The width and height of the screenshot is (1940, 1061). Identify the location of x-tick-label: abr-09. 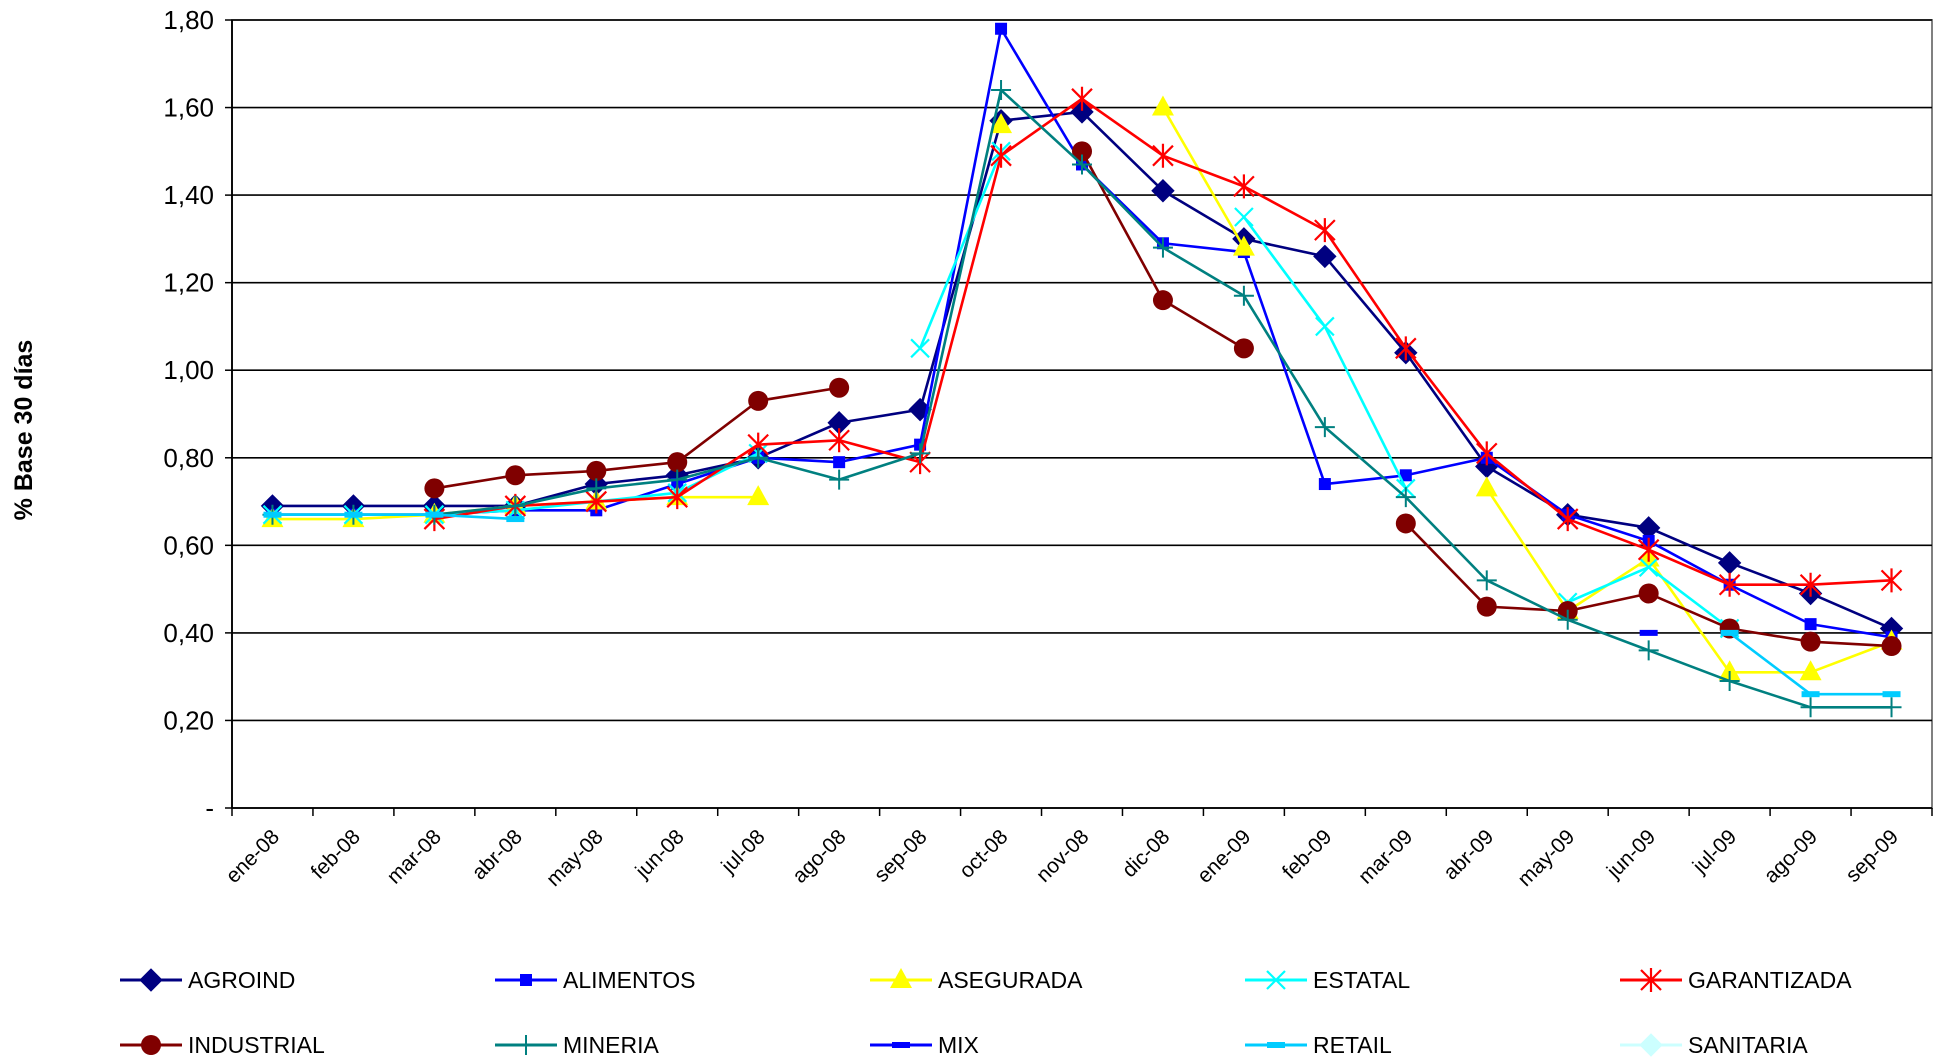
(1468, 854).